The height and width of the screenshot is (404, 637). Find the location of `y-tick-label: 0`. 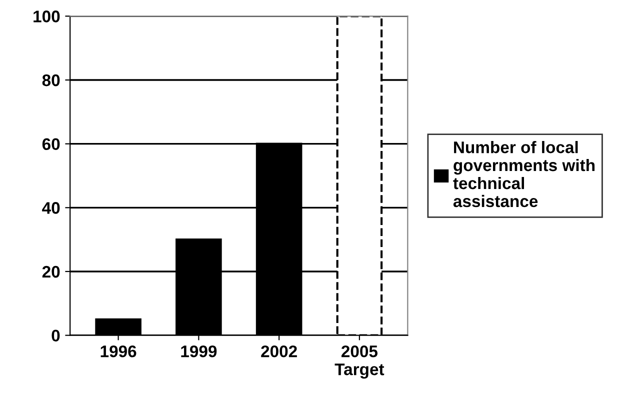

y-tick-label: 0 is located at coordinates (56, 336).